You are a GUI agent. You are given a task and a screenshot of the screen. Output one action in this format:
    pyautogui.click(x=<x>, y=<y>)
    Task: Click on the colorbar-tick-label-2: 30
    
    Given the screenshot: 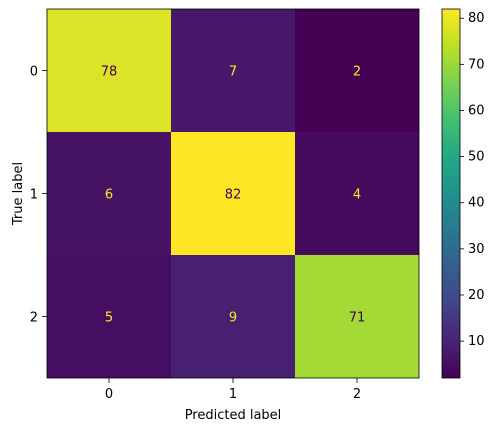 What is the action you would take?
    pyautogui.click(x=476, y=249)
    